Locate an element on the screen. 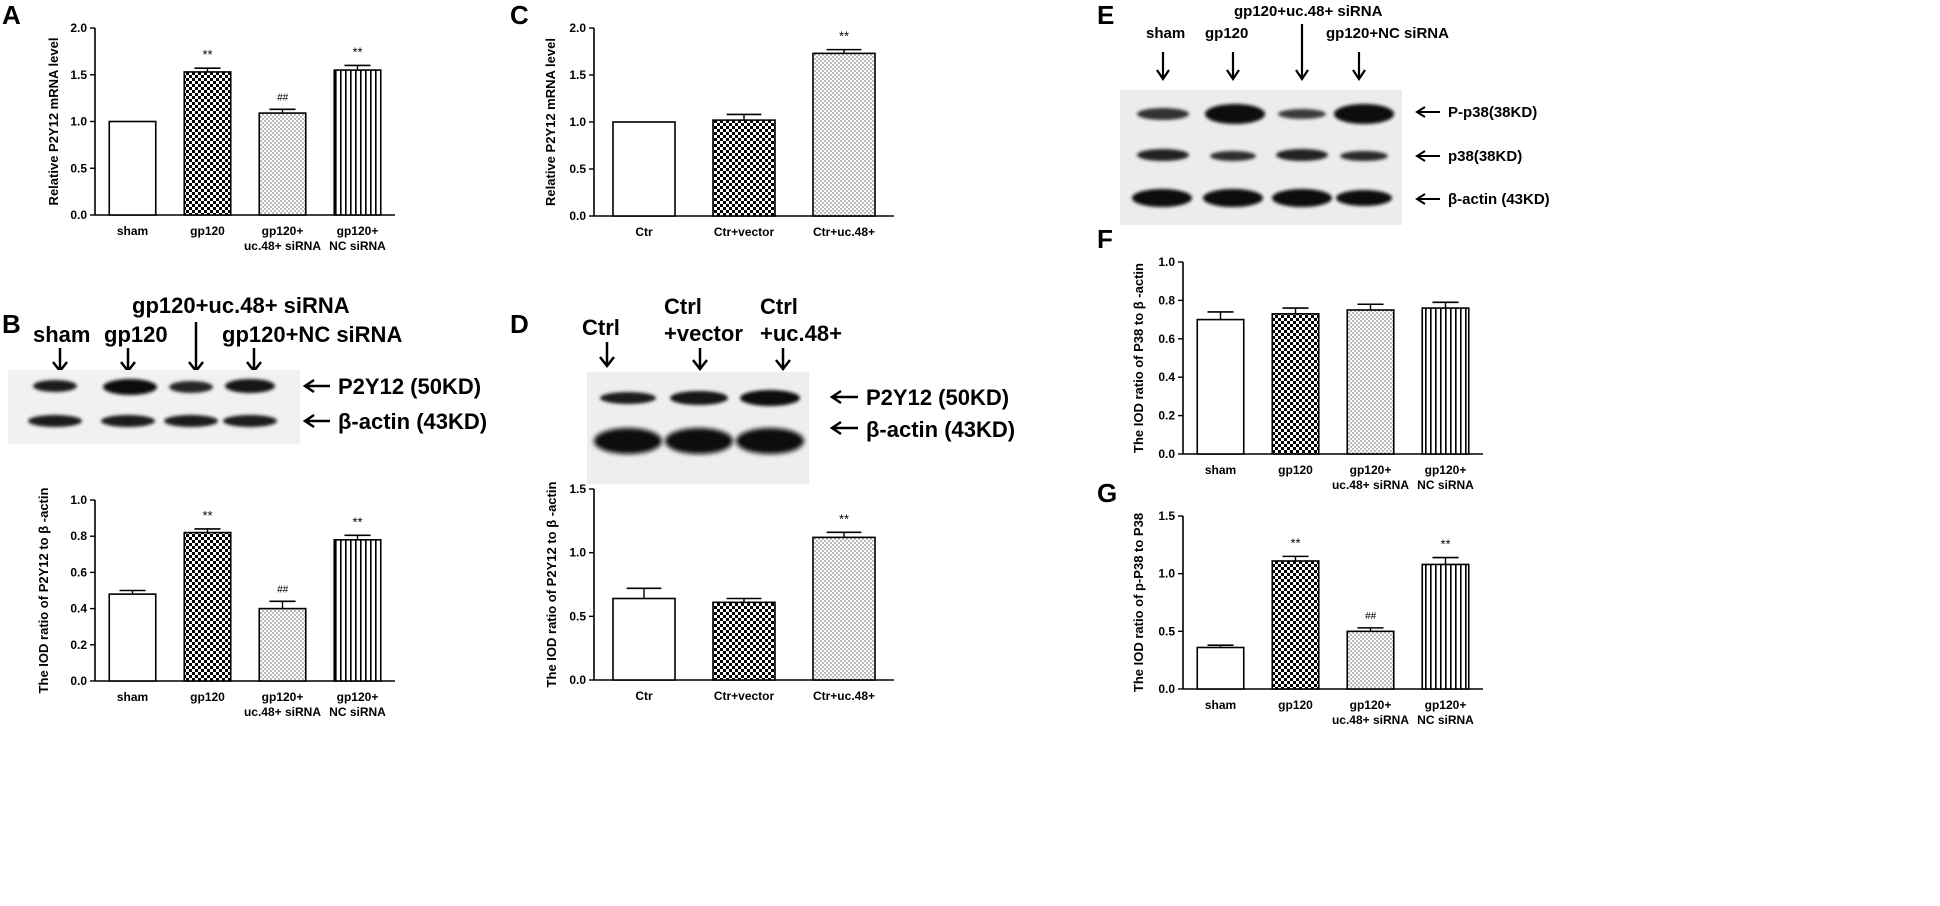 The width and height of the screenshot is (1940, 906). chart-a-category-label: uc.48+ siRNA is located at coordinates (282, 246).